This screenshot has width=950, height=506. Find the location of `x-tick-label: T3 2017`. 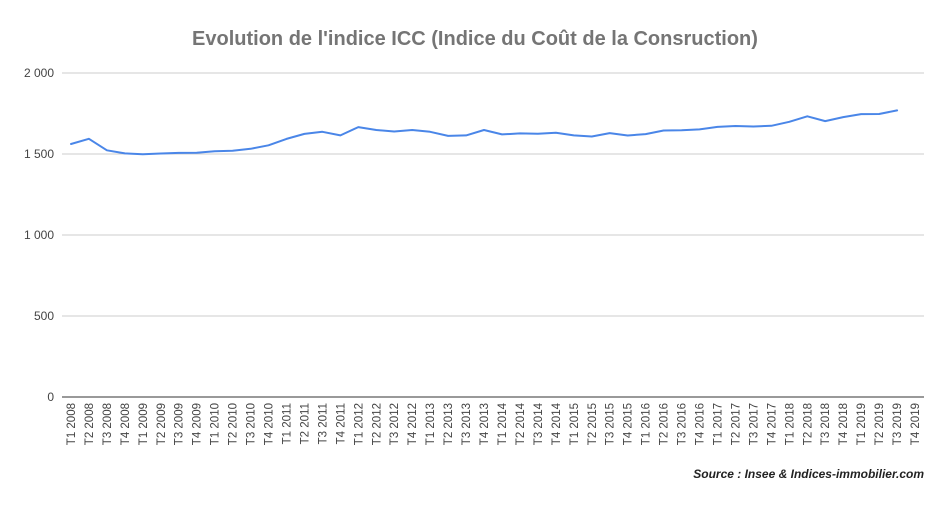

x-tick-label: T3 2017 is located at coordinates (754, 424).